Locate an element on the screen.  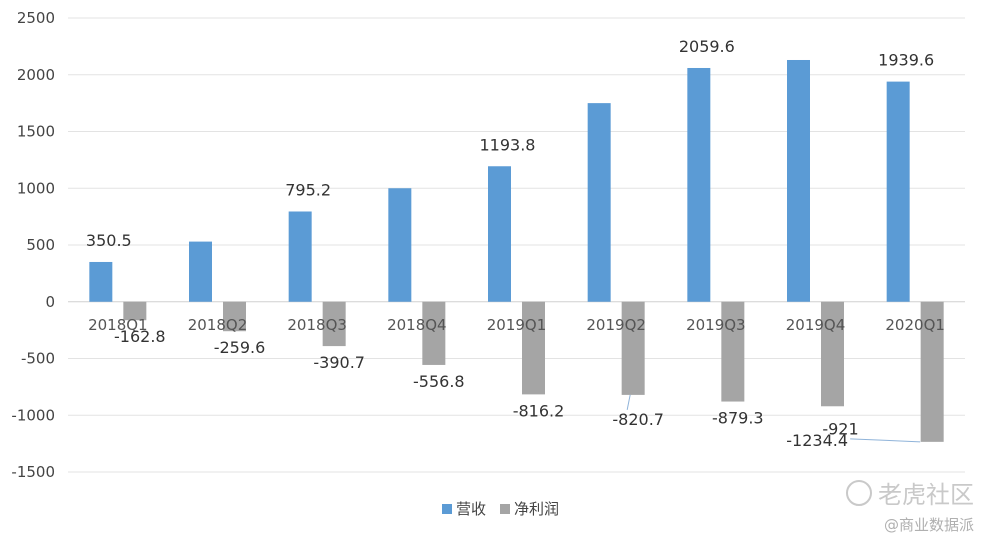
revenue-data-label: 350.5 is located at coordinates (109, 240).